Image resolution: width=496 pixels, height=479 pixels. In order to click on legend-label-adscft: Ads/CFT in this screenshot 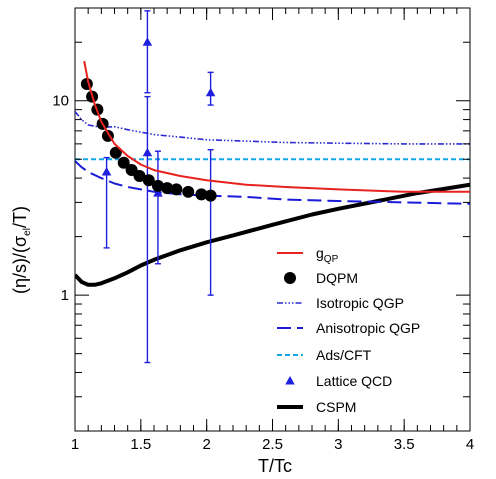, I will do `click(344, 355)`.